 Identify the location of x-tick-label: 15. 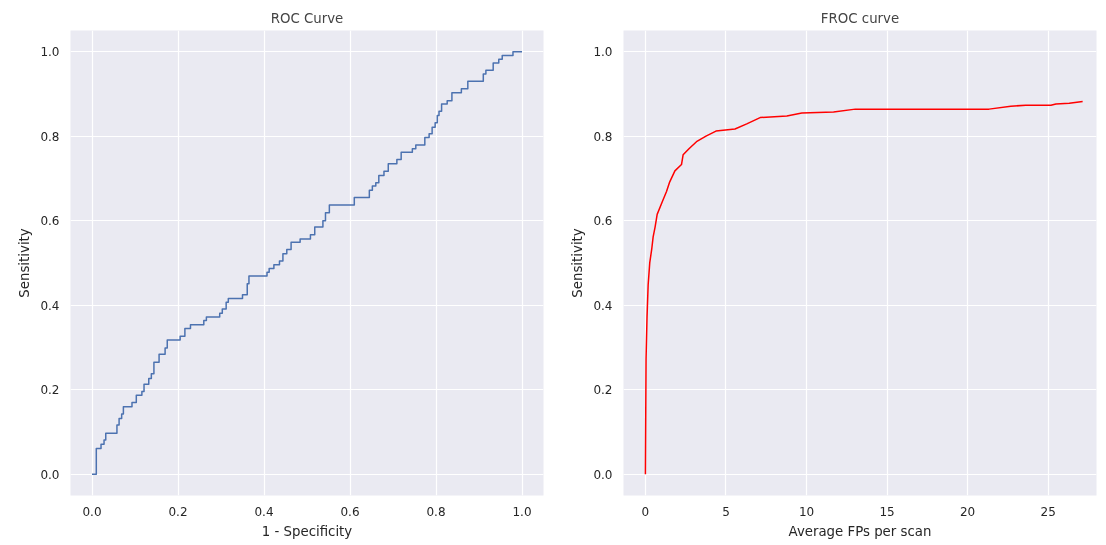
(887, 511).